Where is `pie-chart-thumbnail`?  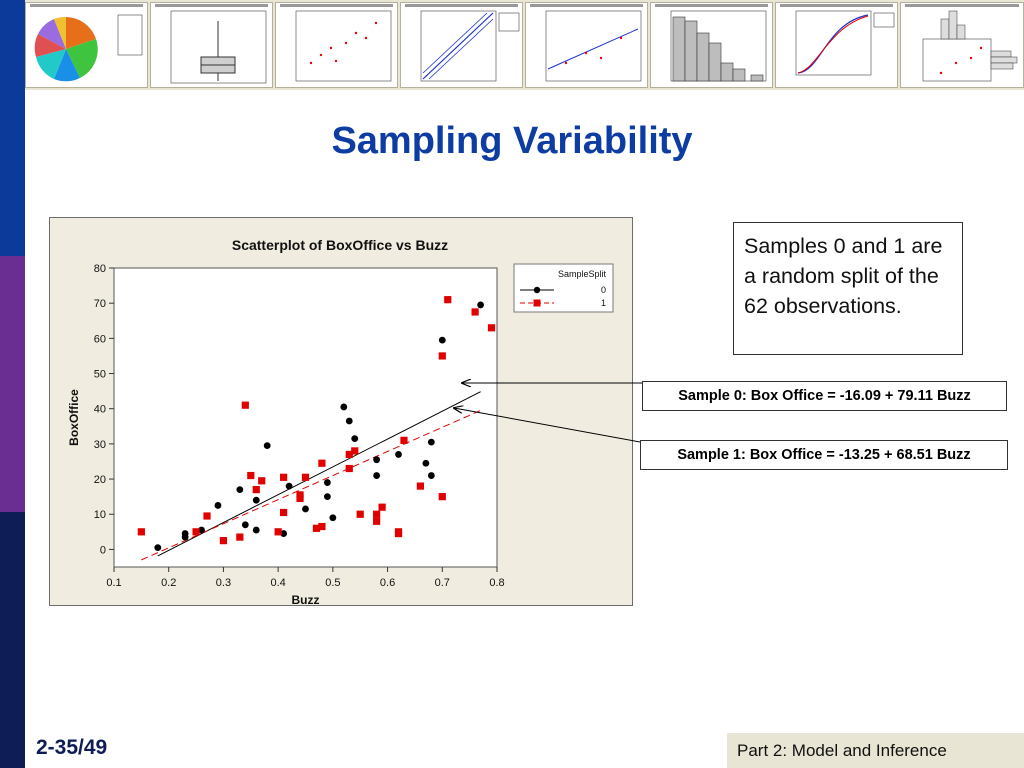 pie-chart-thumbnail is located at coordinates (88, 48).